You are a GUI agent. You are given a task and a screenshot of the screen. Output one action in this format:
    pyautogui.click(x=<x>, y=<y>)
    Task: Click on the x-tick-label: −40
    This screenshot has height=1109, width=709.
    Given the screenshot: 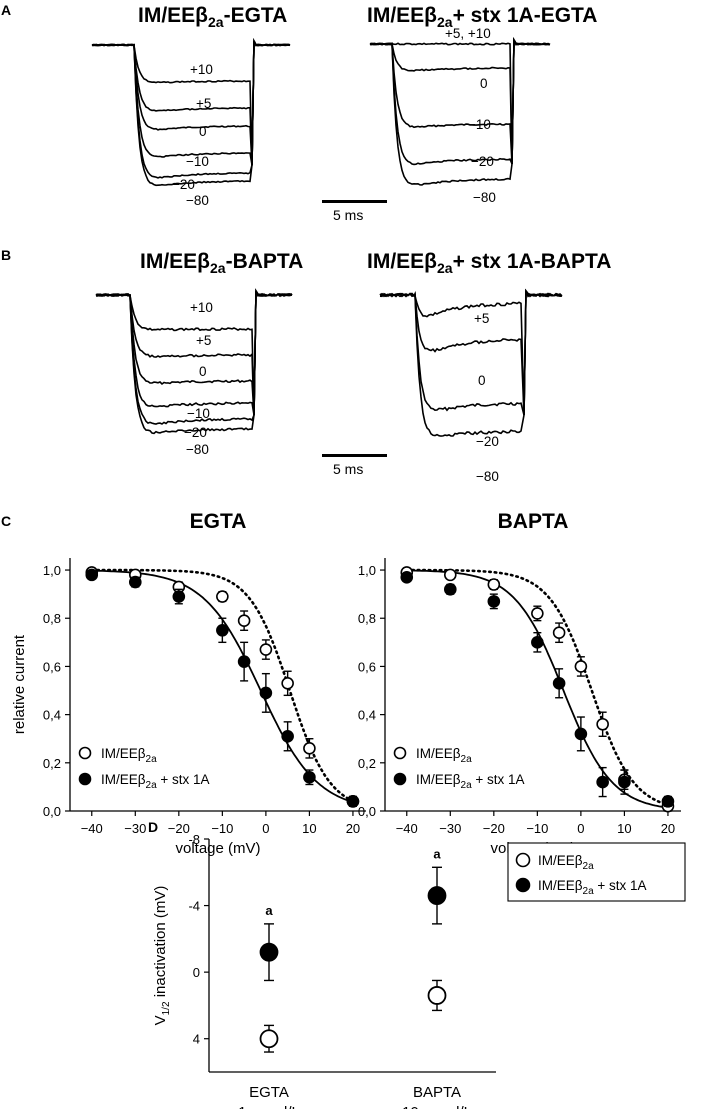 What is the action you would take?
    pyautogui.click(x=407, y=828)
    